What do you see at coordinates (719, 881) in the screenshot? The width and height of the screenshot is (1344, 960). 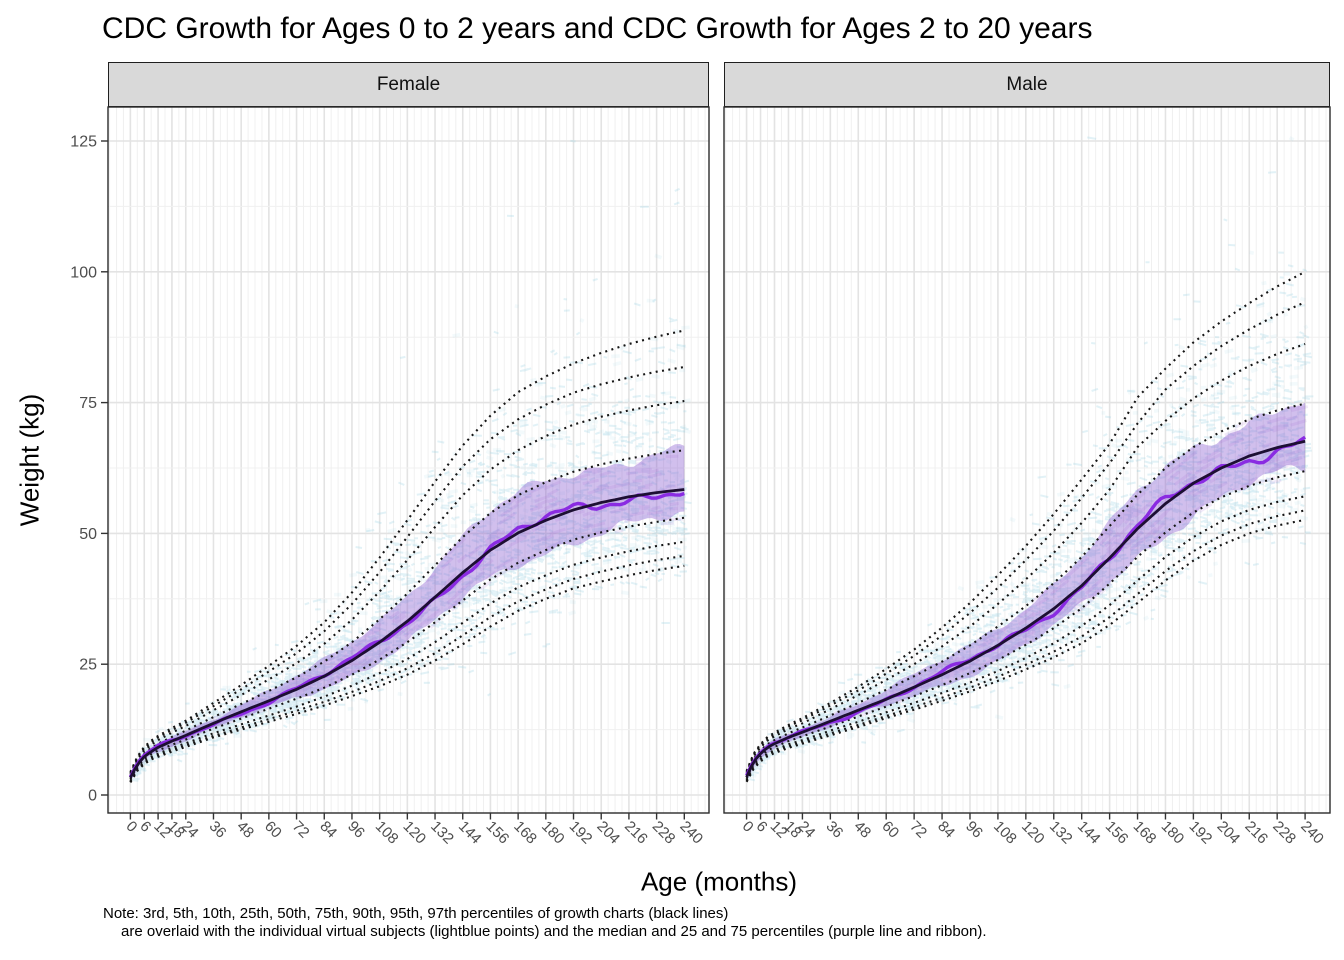 I see `x-axis-title: Age (months)` at bounding box center [719, 881].